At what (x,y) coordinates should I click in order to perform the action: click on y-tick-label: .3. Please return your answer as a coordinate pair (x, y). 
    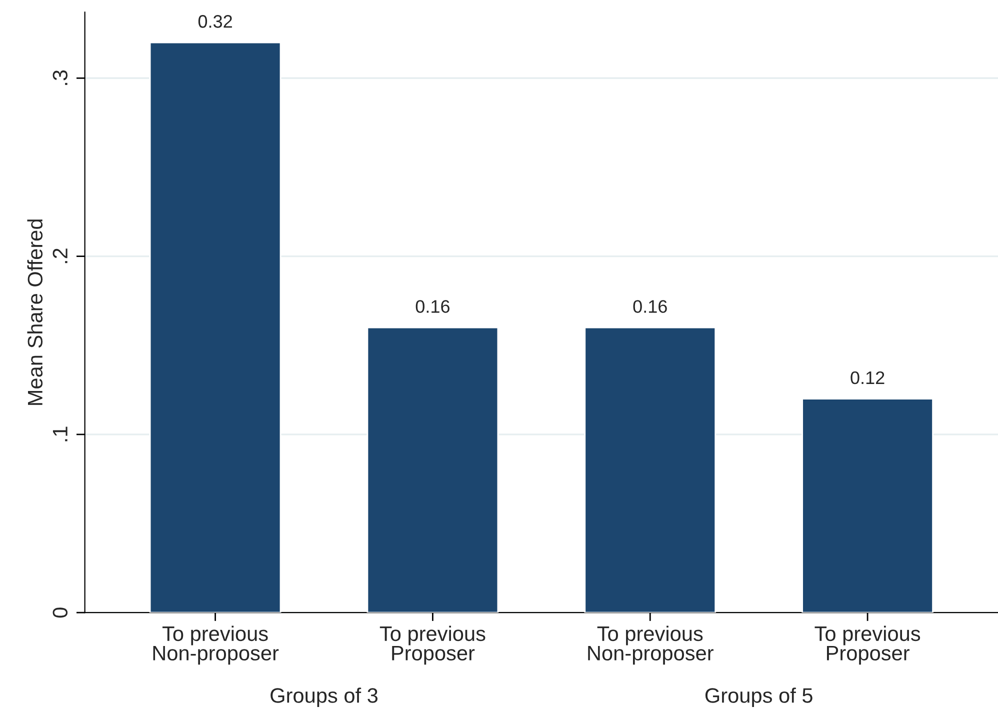
    Looking at the image, I should click on (60, 77).